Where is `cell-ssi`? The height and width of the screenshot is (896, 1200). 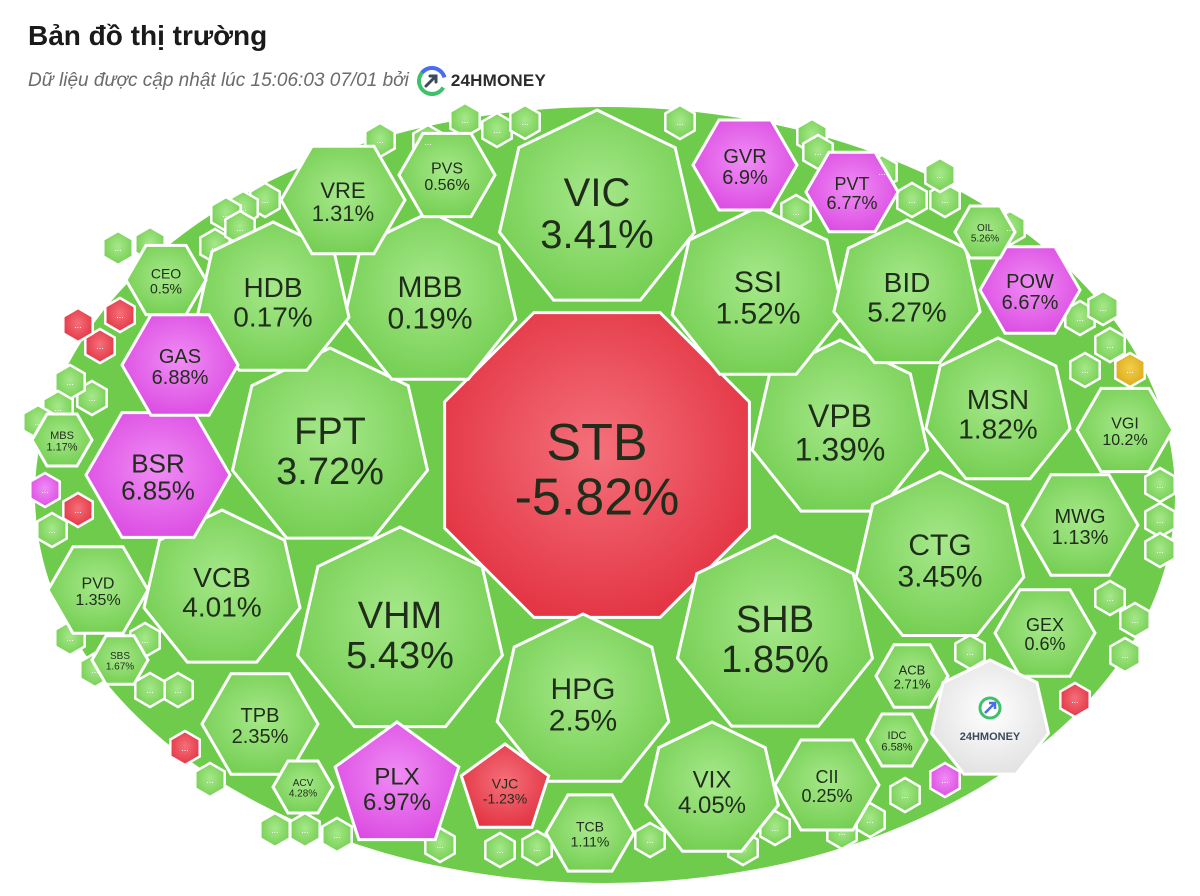 cell-ssi is located at coordinates (758, 290).